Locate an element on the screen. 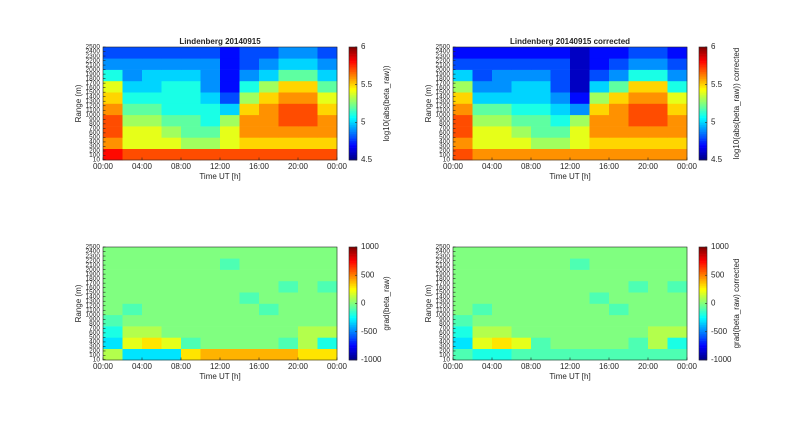 The height and width of the screenshot is (427, 800). y-tick-label: 2100 is located at coordinates (443, 65).